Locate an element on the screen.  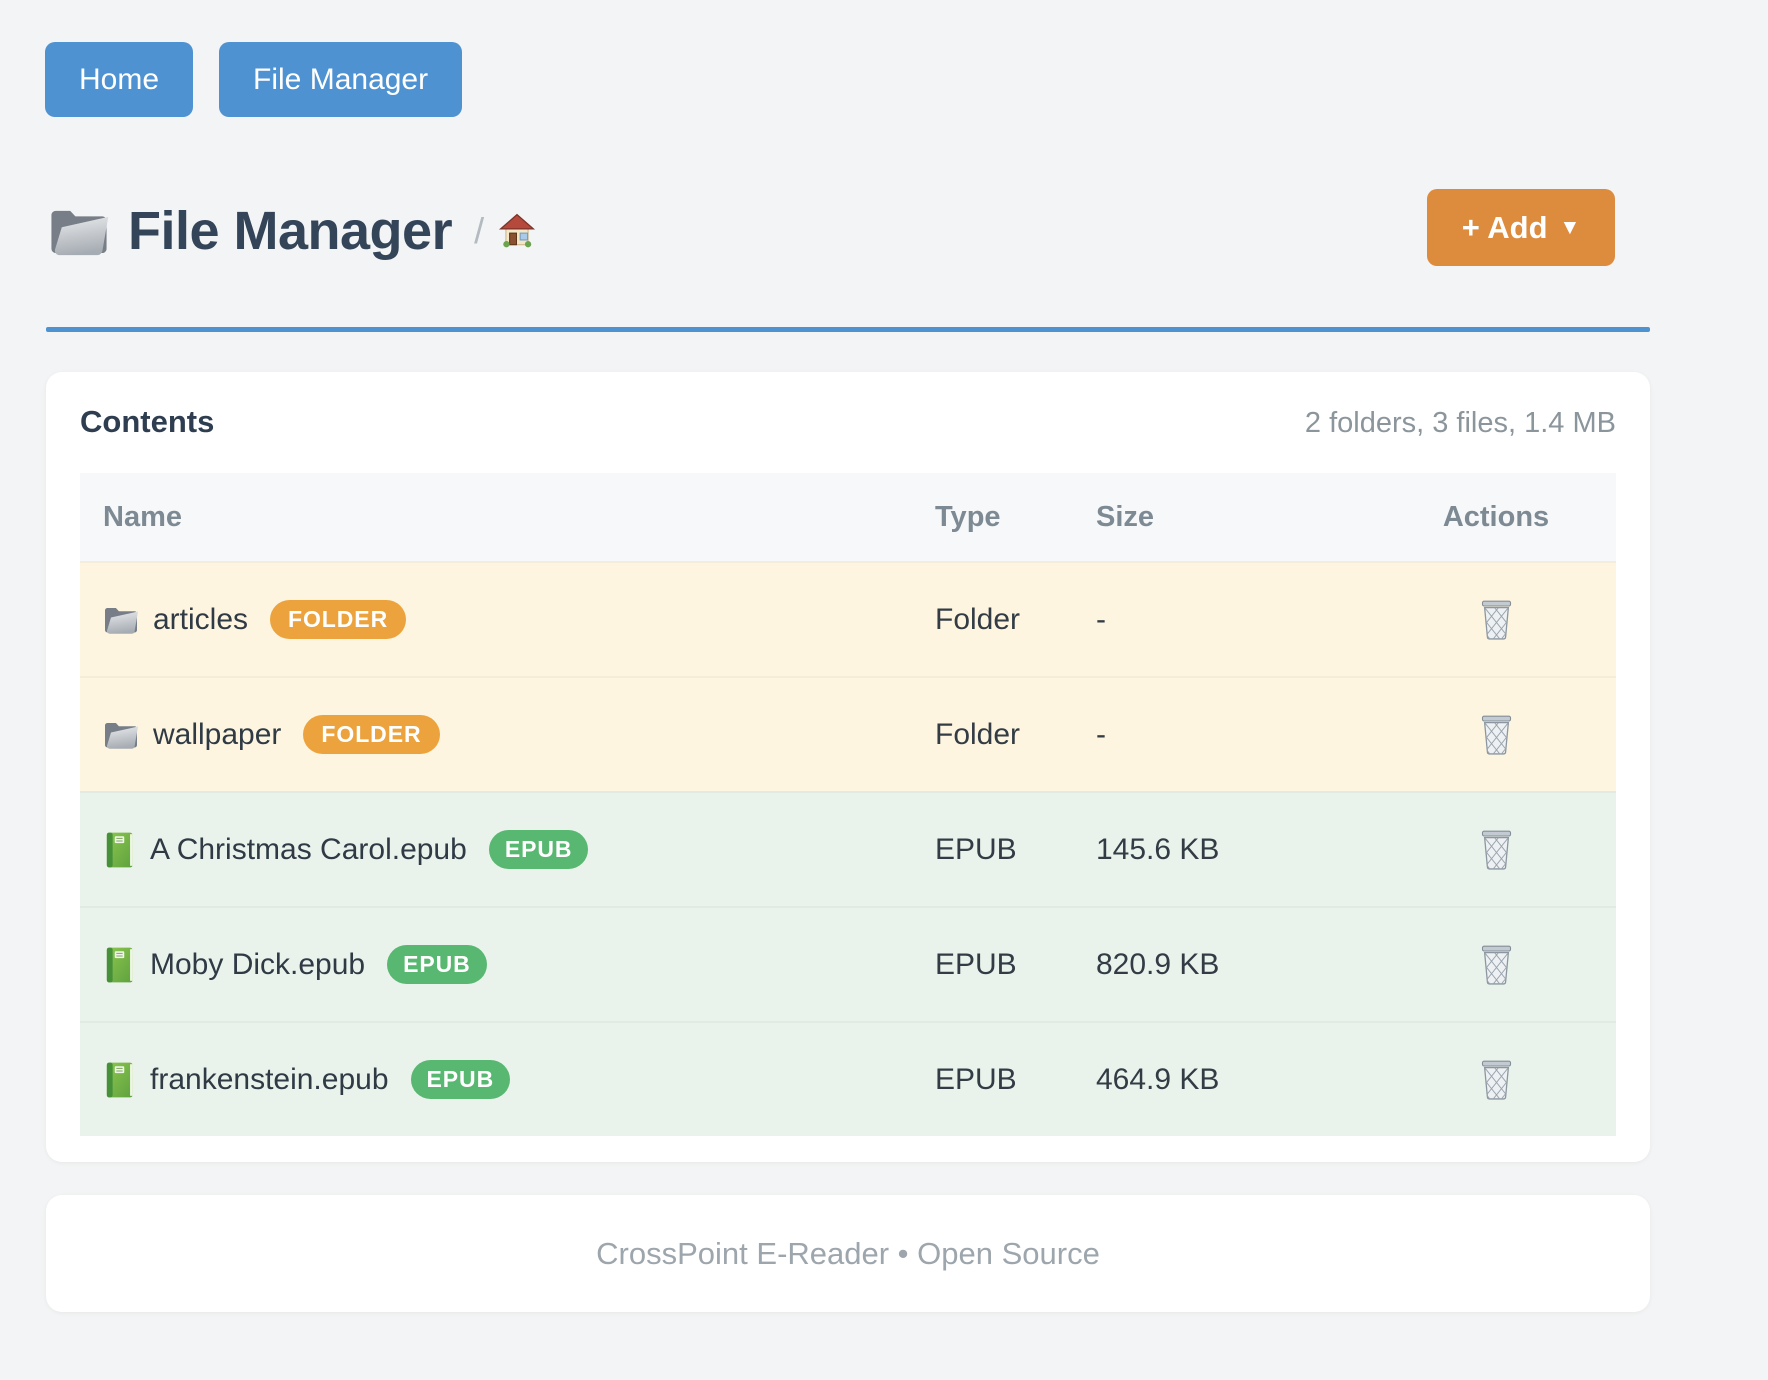
file-name: Moby Dick.epub is located at coordinates (258, 964).